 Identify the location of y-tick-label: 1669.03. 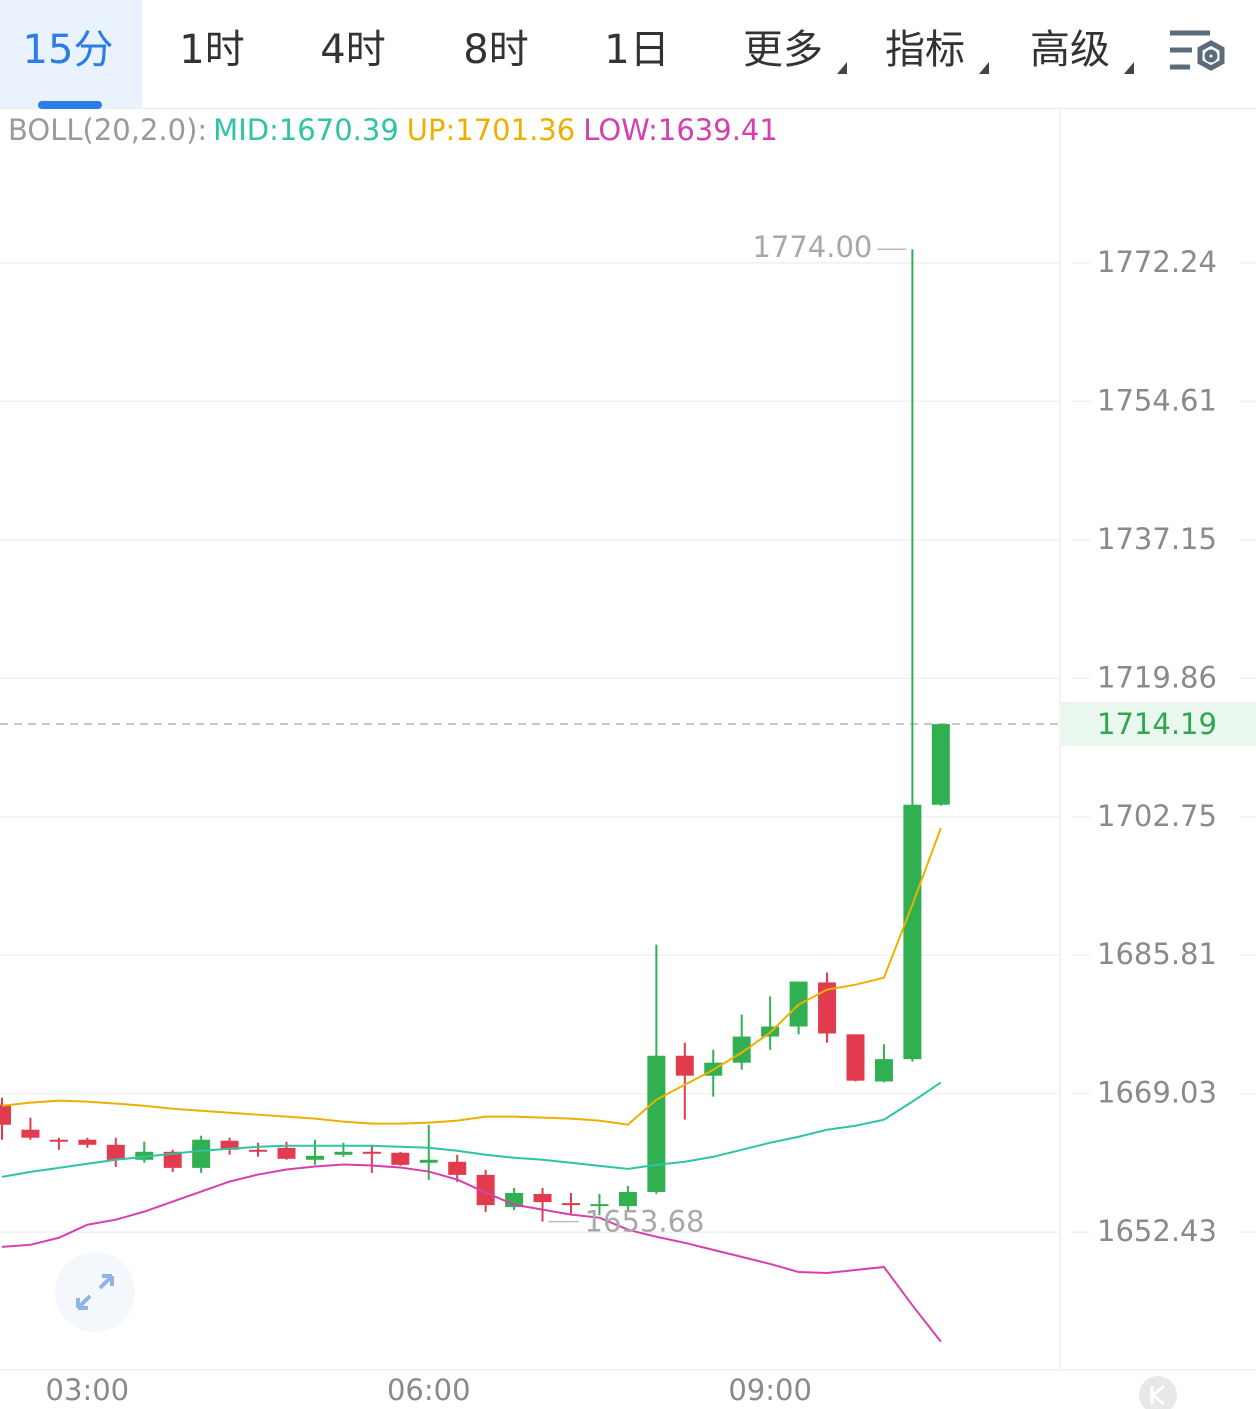
(1157, 1093).